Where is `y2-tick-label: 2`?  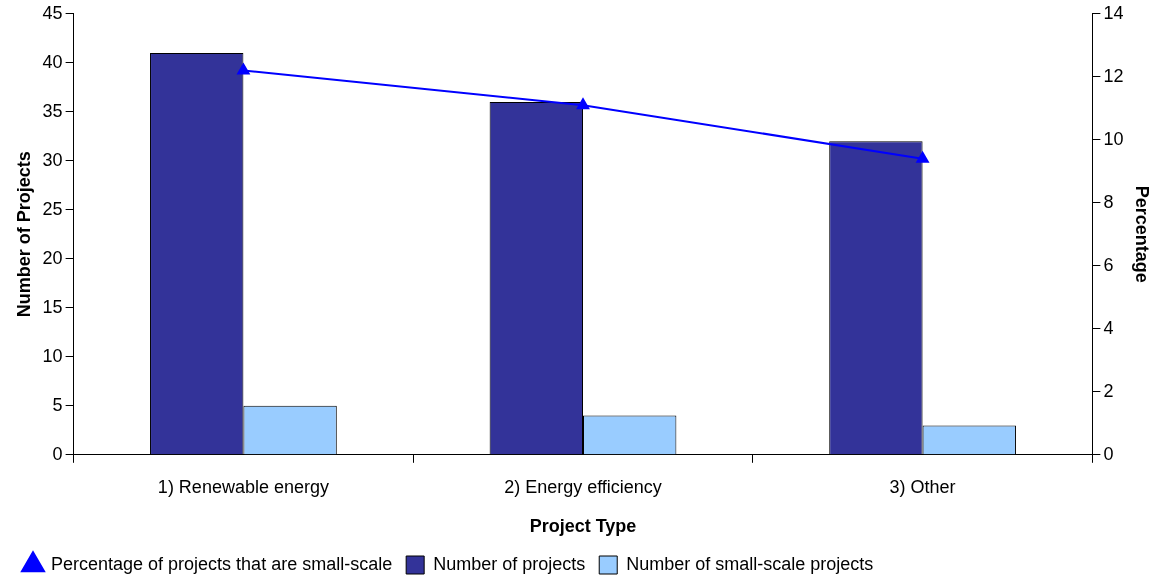
y2-tick-label: 2 is located at coordinates (1108, 390).